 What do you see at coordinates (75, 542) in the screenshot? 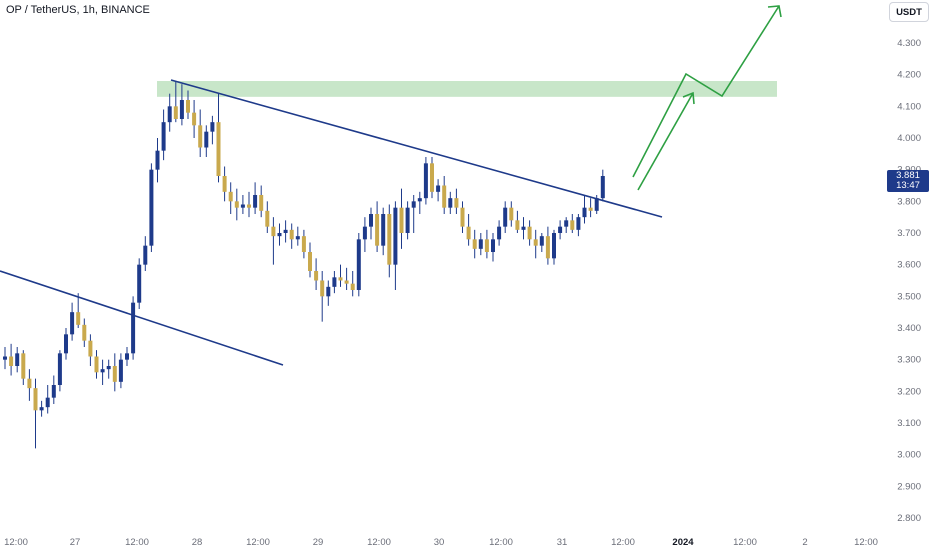
I see `time-tick-label: 27` at bounding box center [75, 542].